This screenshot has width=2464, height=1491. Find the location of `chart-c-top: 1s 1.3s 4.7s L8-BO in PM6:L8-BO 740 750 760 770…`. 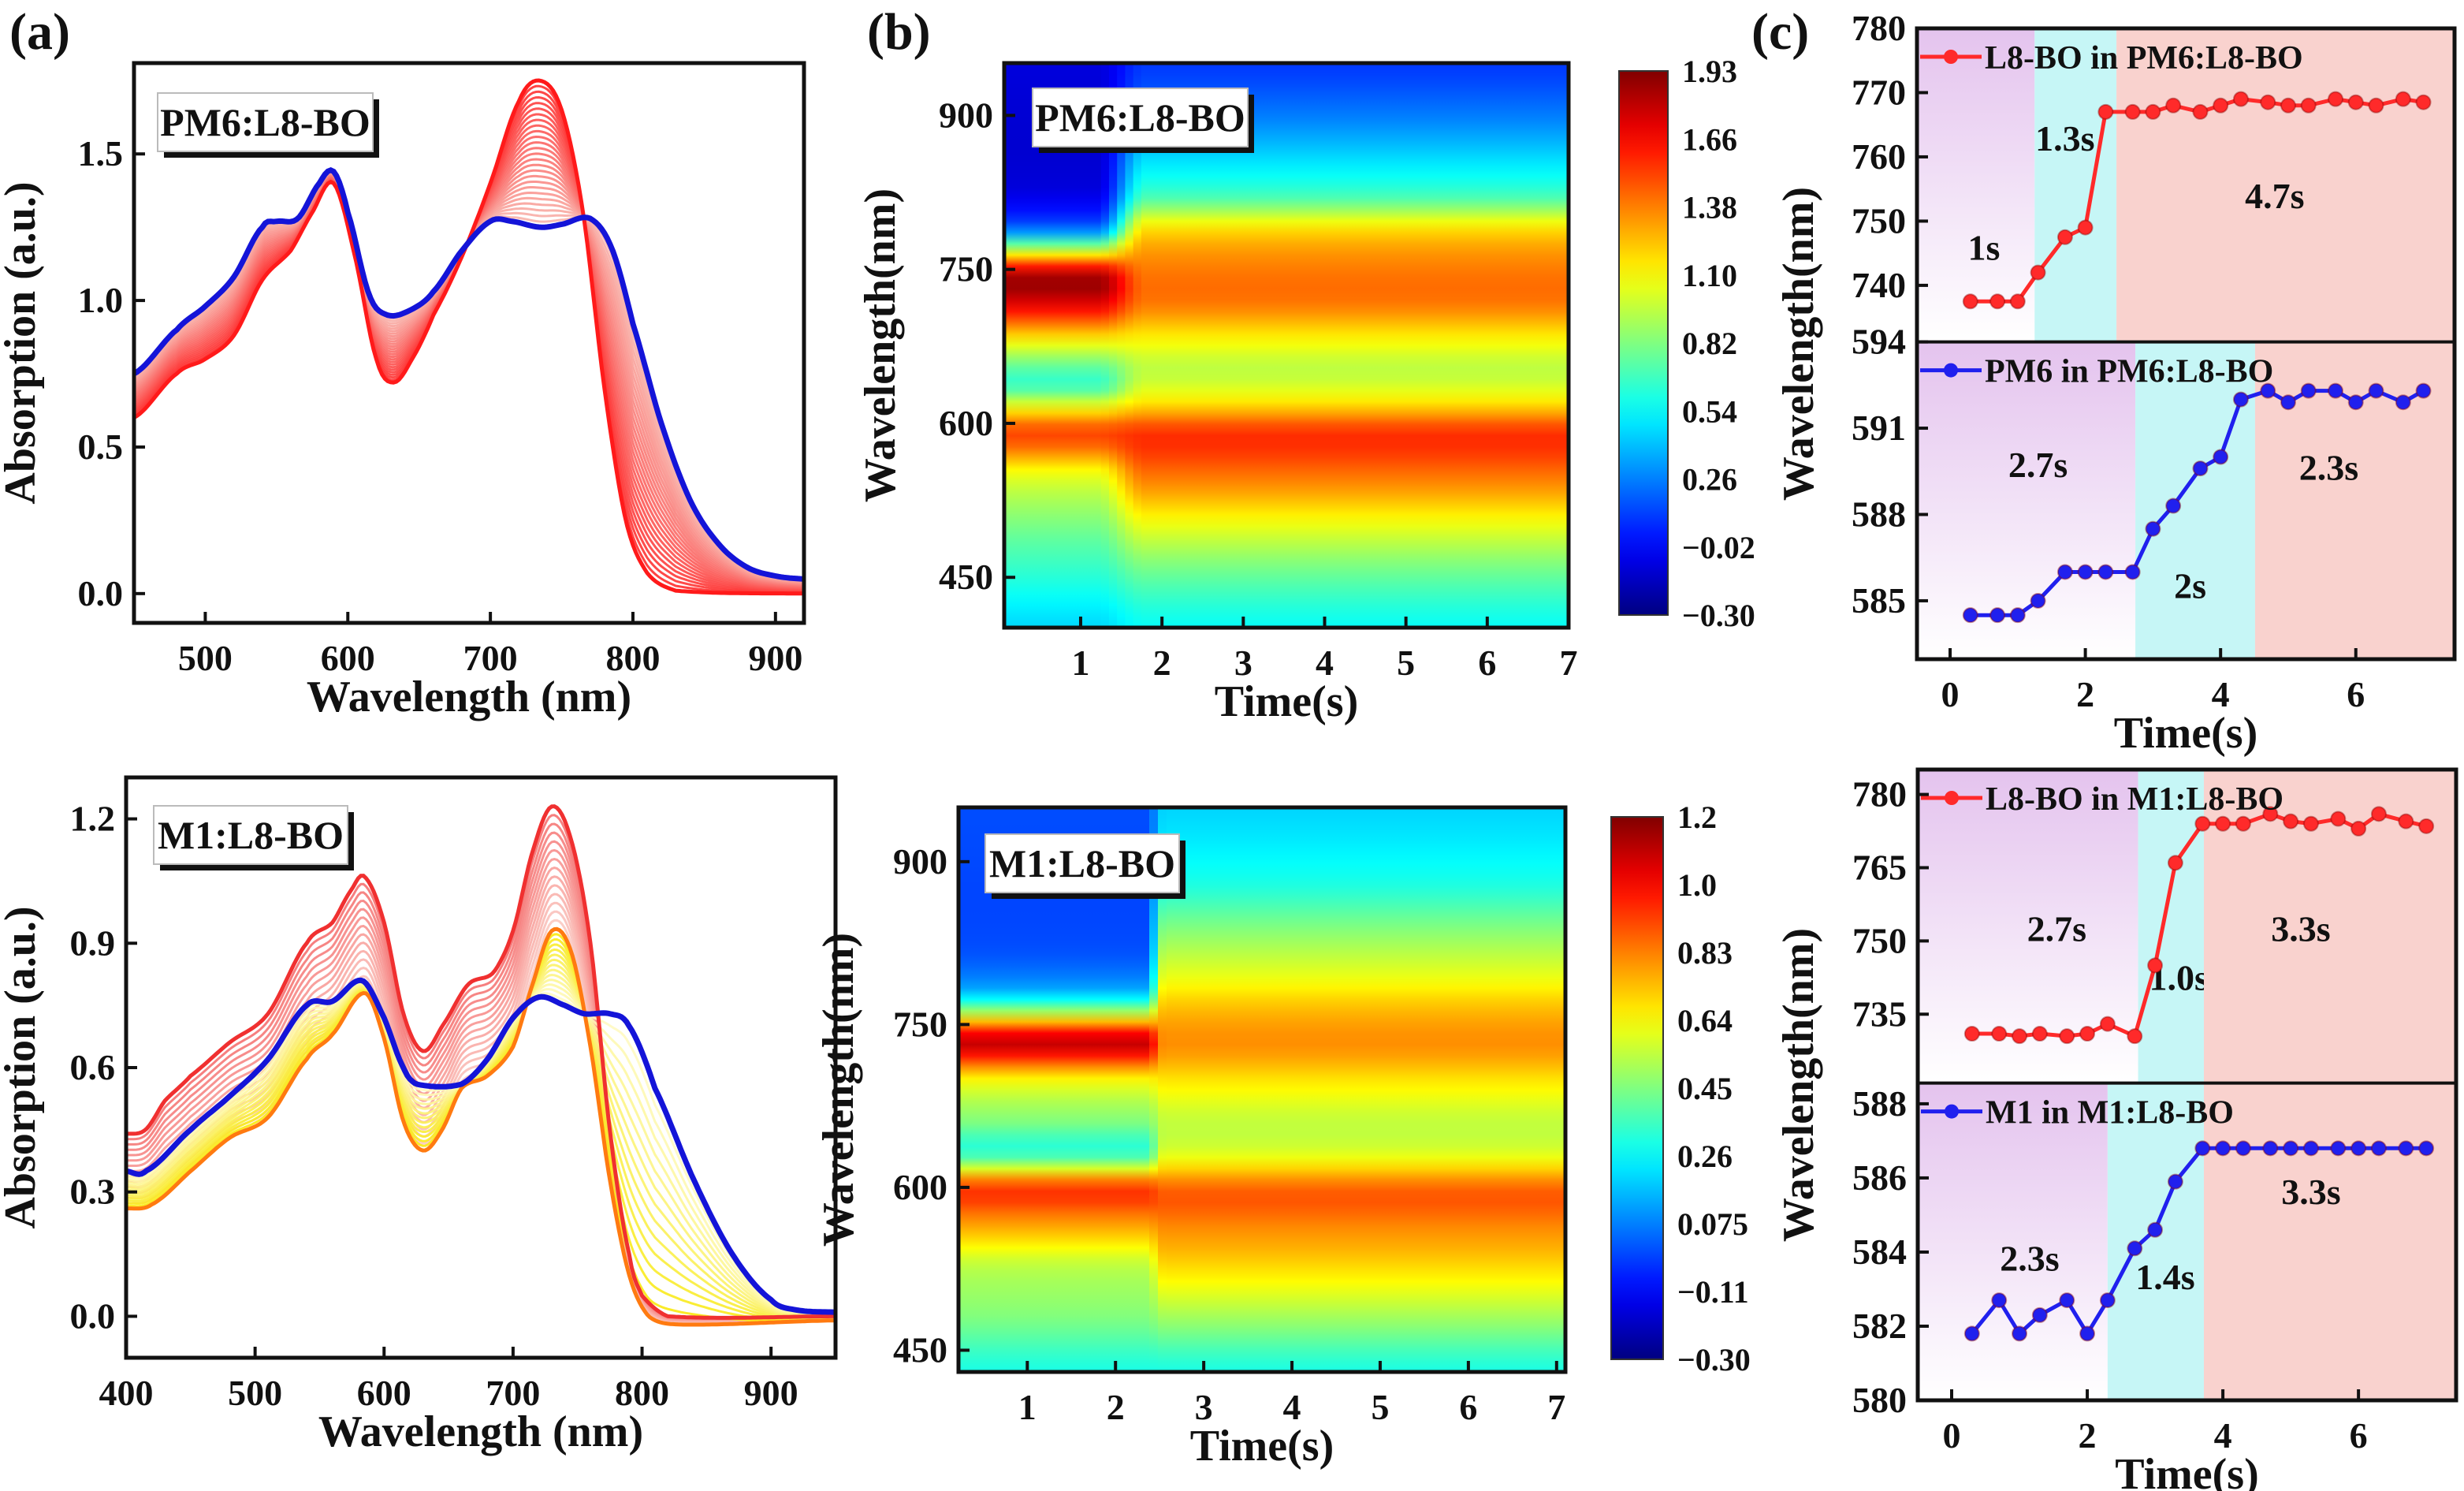

chart-c-top: 1s 1.3s 4.7s L8-BO in PM6:L8-BO 740 750 760 770… is located at coordinates (2104, 380).